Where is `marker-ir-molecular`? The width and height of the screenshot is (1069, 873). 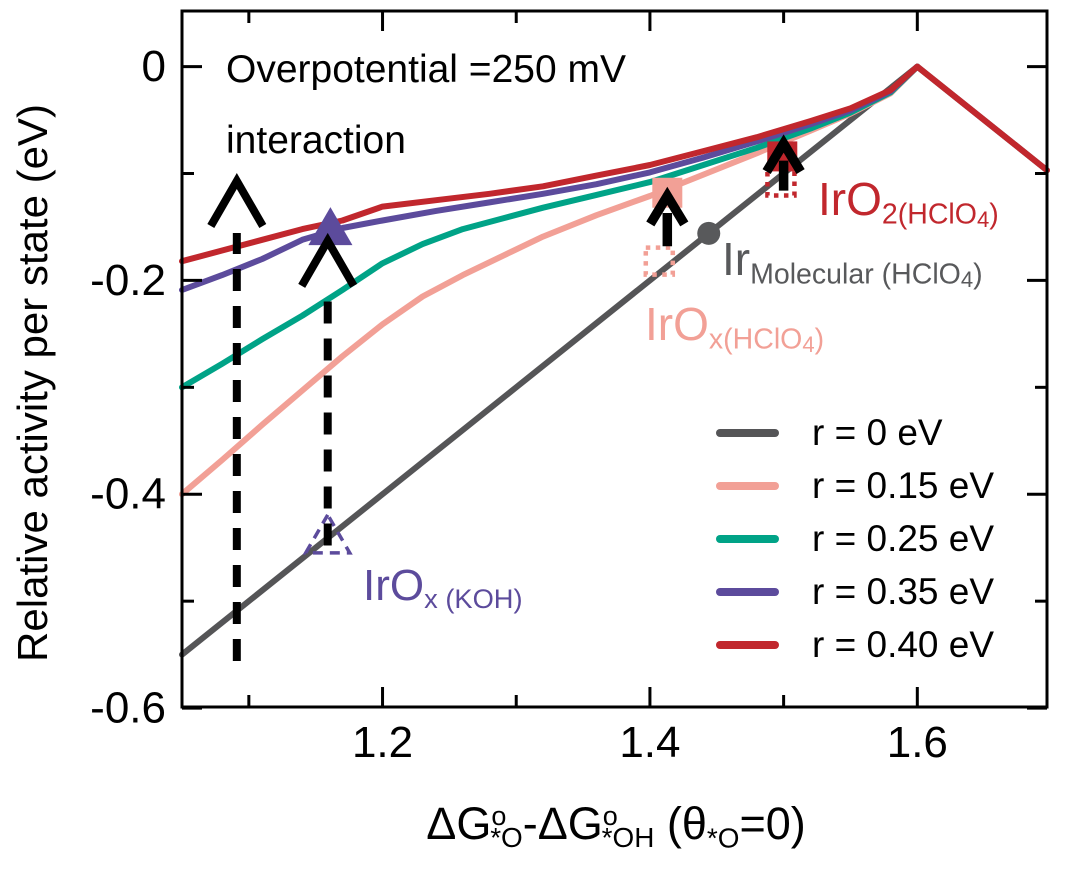 marker-ir-molecular is located at coordinates (709, 233).